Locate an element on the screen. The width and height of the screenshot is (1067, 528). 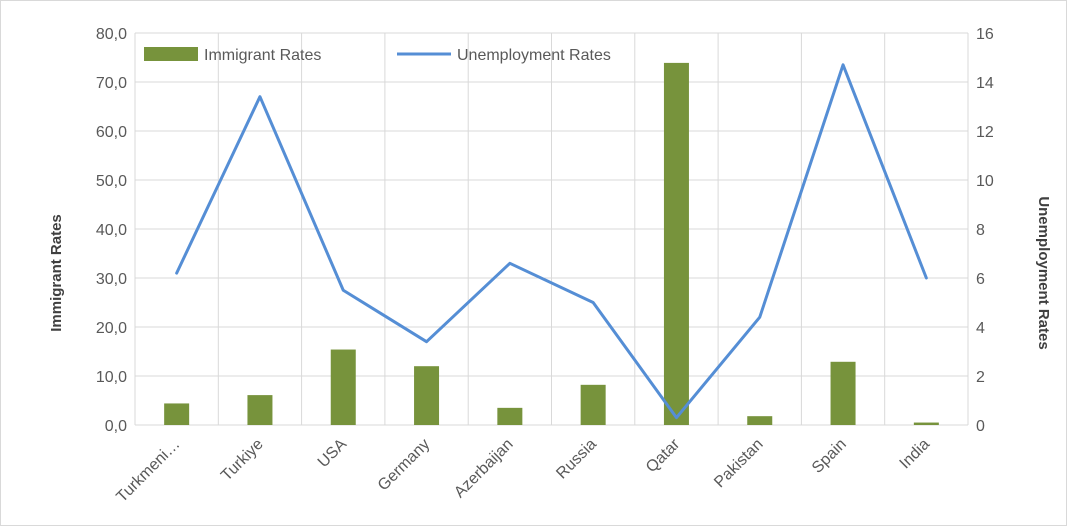
legend-label-immigrant-rates: Immigrant Rates is located at coordinates (262, 55).